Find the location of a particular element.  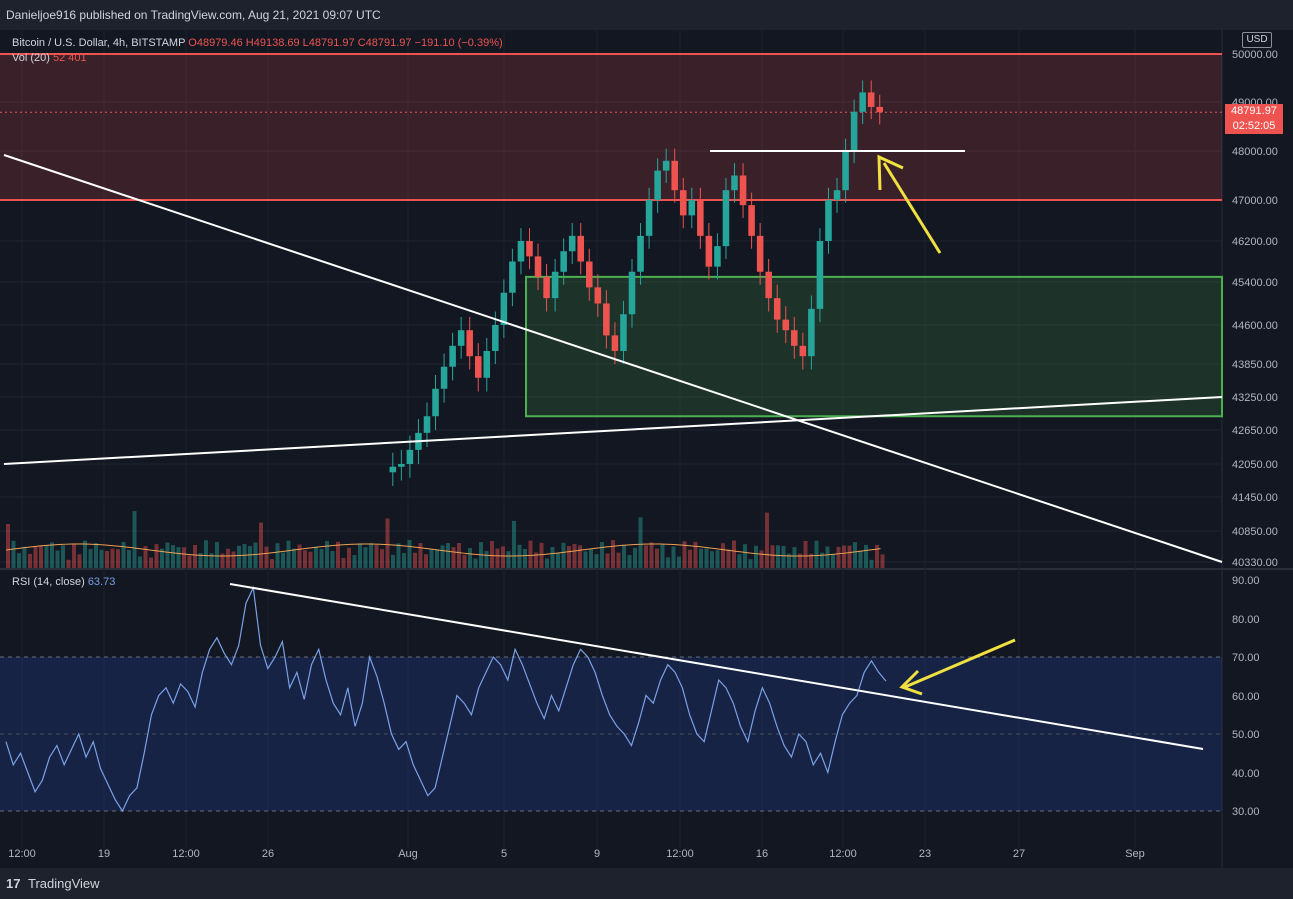

rsi-trendline is located at coordinates (716, 666).